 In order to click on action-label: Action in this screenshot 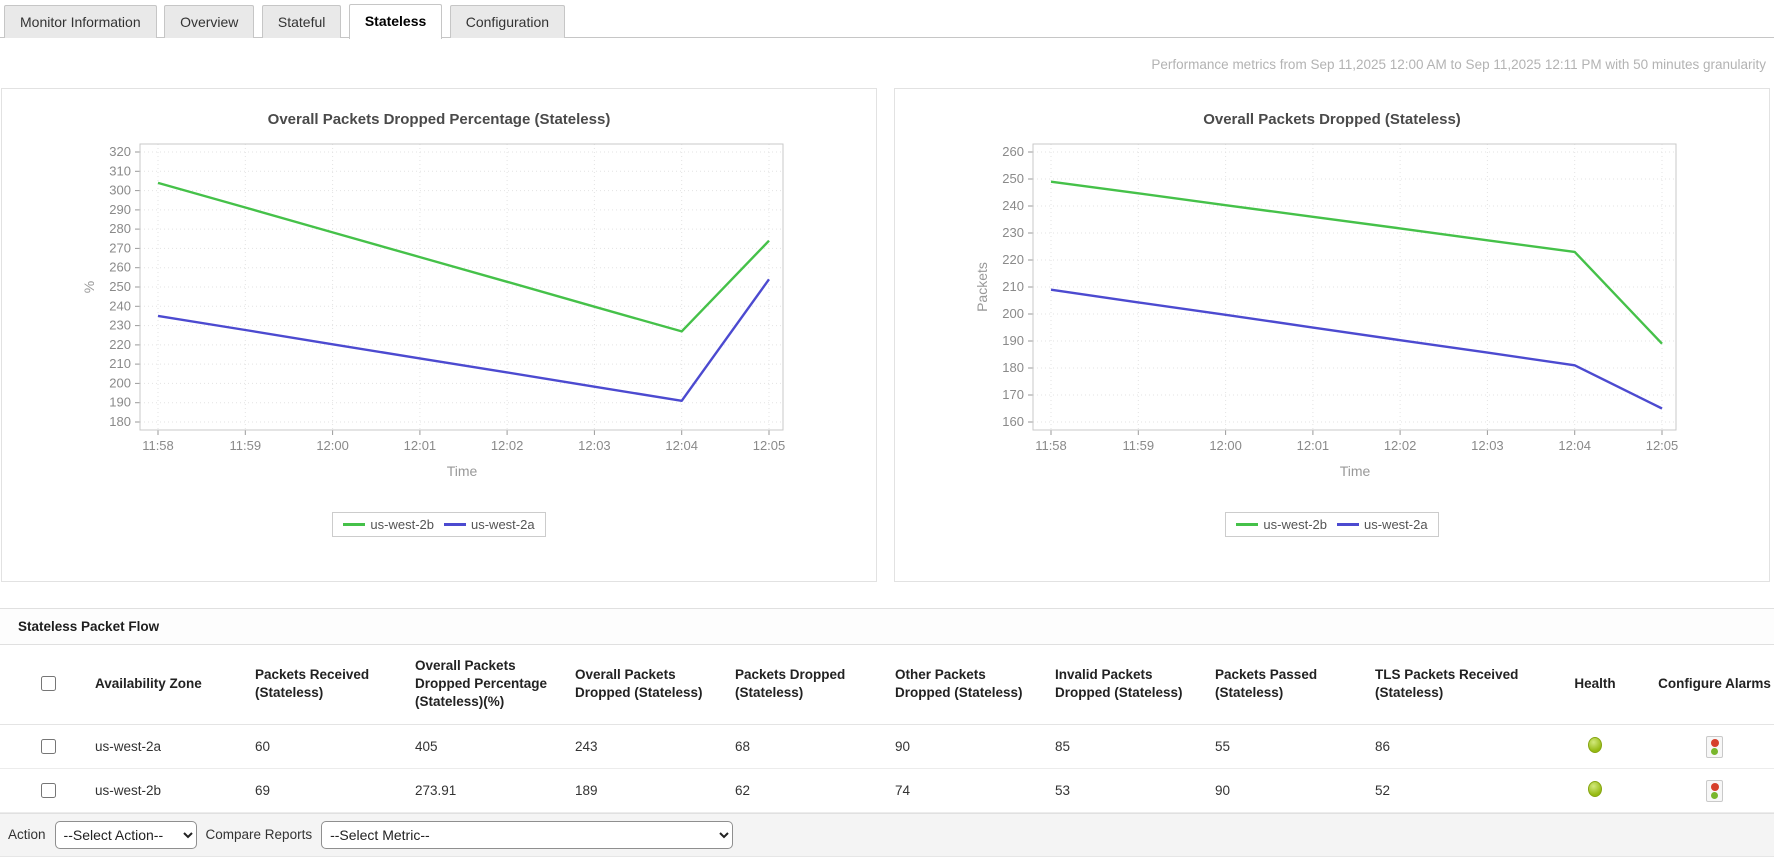, I will do `click(27, 835)`.